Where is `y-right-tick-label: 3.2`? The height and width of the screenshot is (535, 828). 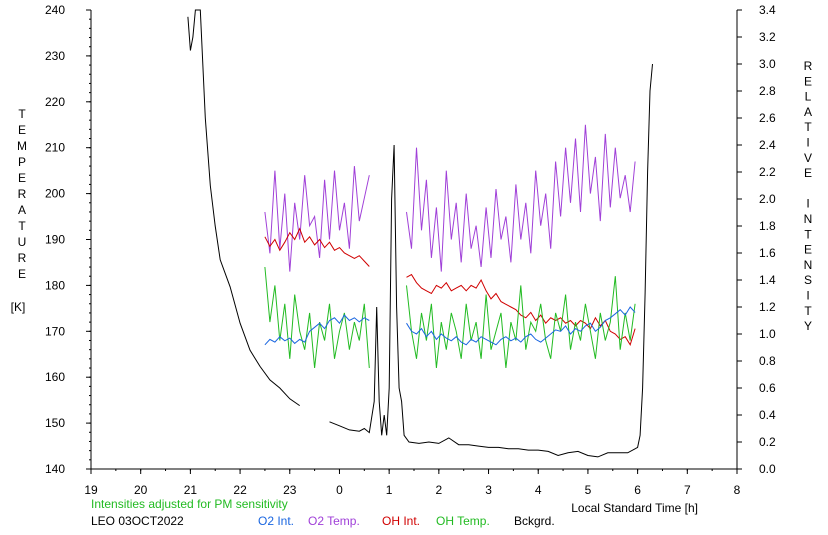 y-right-tick-label: 3.2 is located at coordinates (767, 37).